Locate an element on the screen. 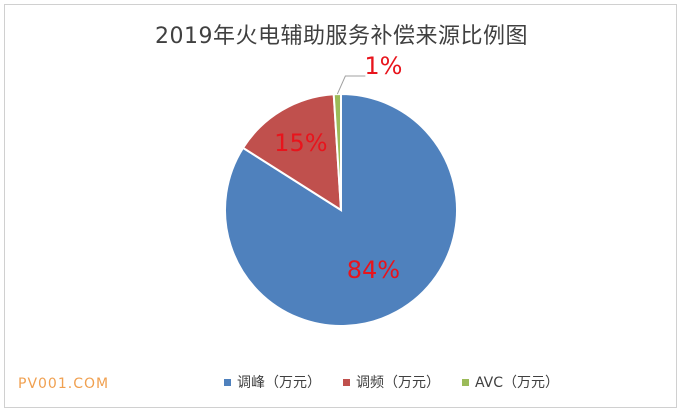 The image size is (683, 414). legend-swatch-avc is located at coordinates (465, 382).